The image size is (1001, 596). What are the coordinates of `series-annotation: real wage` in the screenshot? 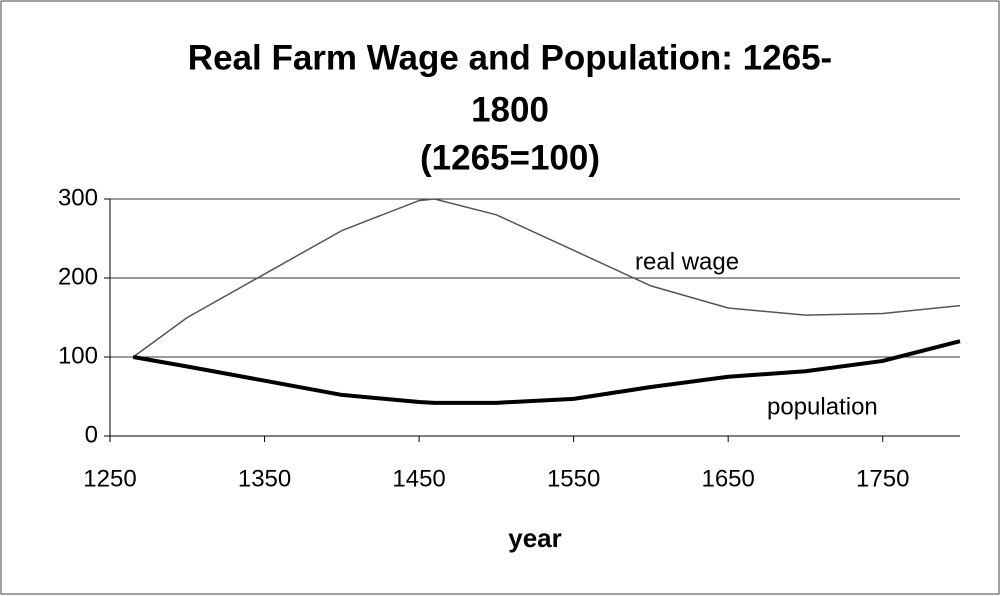 It's located at (687, 261).